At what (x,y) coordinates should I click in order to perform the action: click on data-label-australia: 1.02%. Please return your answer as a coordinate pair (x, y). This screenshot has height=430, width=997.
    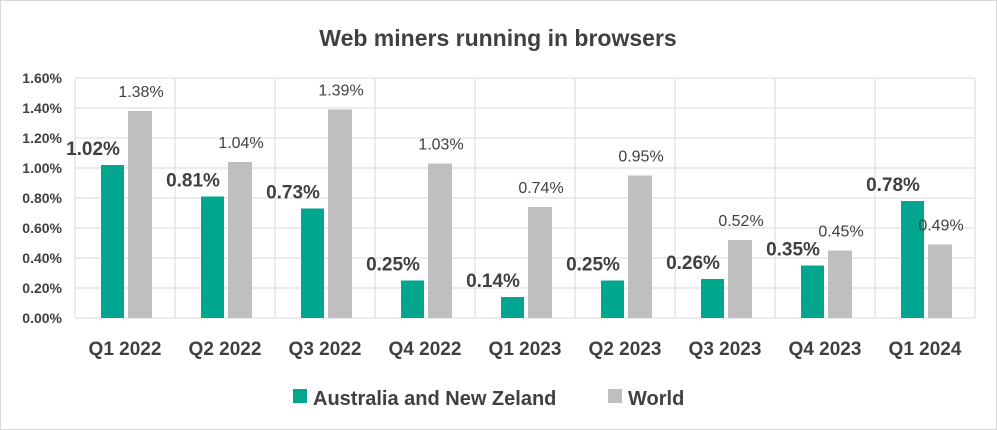
    Looking at the image, I should click on (93, 149).